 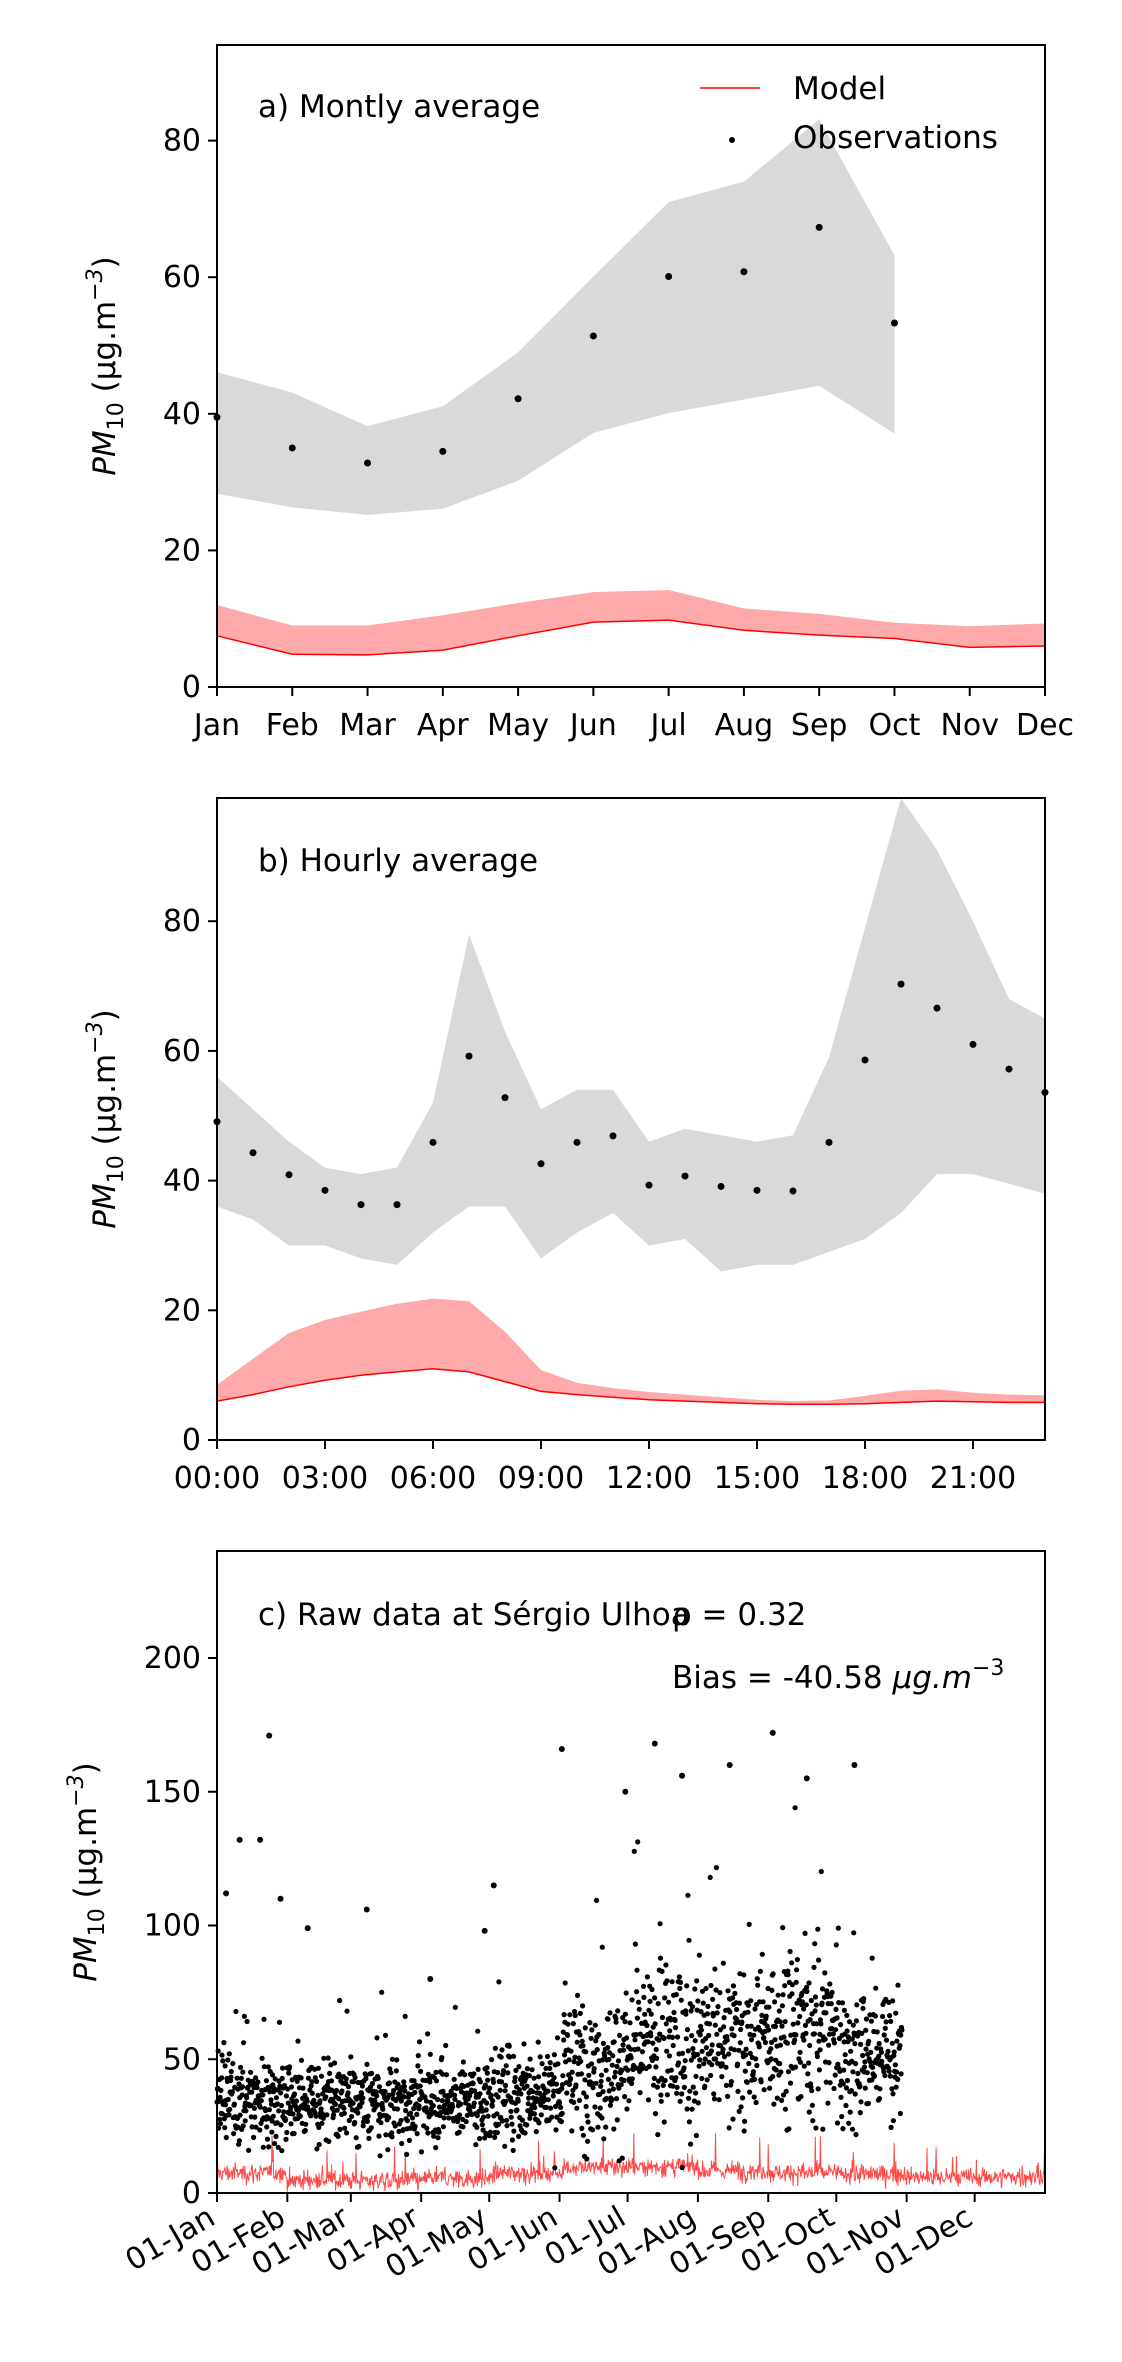 What do you see at coordinates (87, 1871) in the screenshot?
I see `y-axis-label: PM10 (µg.m−3)` at bounding box center [87, 1871].